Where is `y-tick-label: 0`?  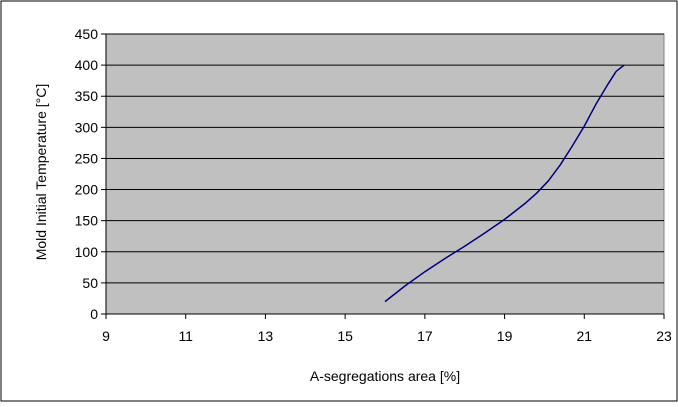
y-tick-label: 0 is located at coordinates (94, 314).